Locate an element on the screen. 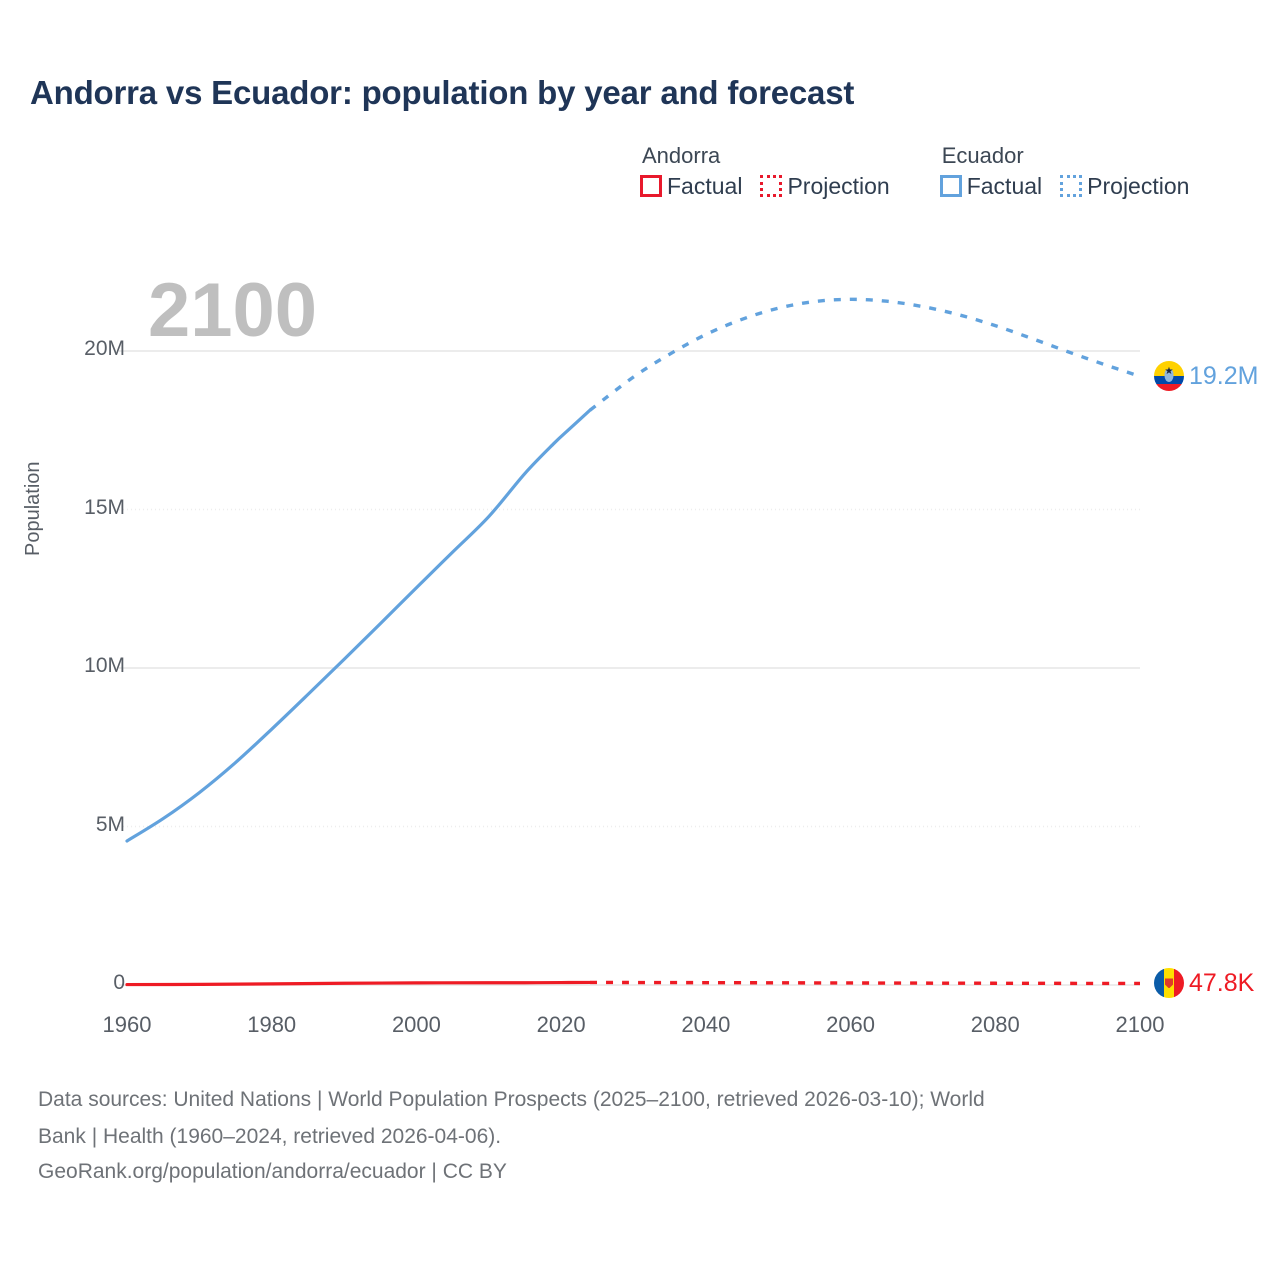  endpoint-marker-andorra: 47.8K is located at coordinates (1204, 983).